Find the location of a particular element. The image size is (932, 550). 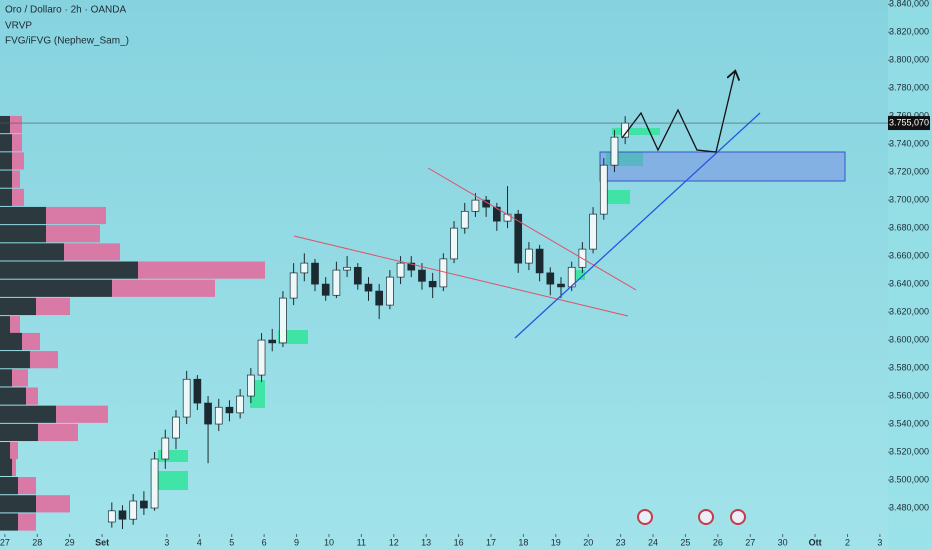

x-tick-label: 12 is located at coordinates (394, 542).